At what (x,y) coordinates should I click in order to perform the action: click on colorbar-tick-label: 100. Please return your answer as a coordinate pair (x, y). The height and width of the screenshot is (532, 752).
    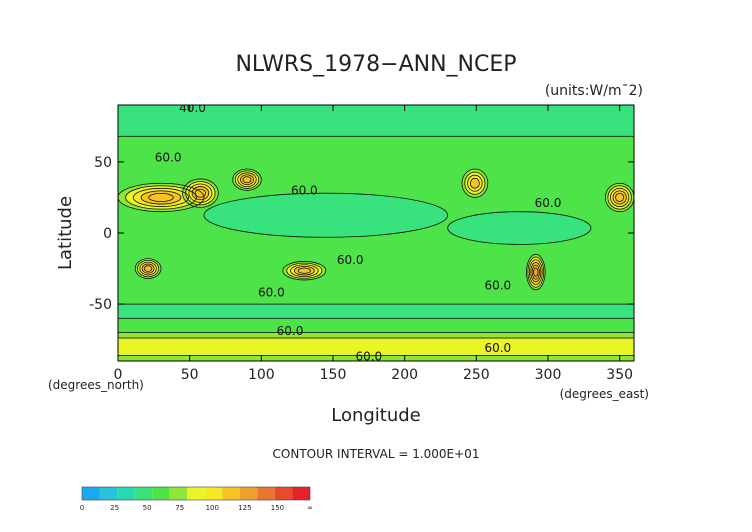
    Looking at the image, I should click on (212, 508).